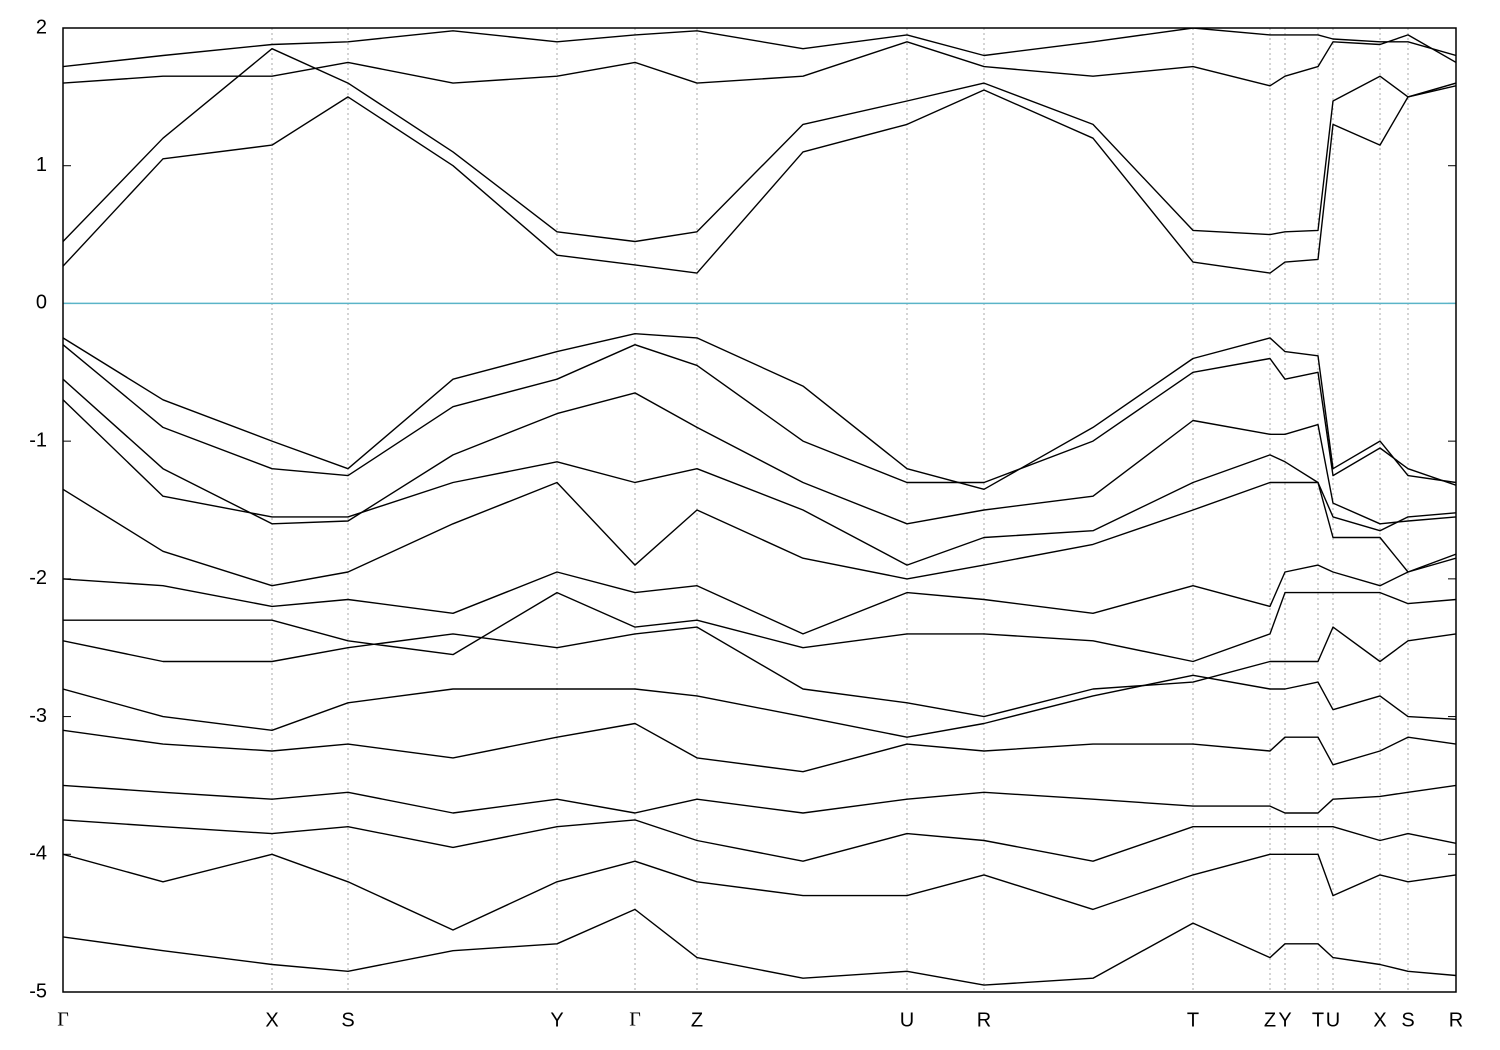 Image resolution: width=1500 pixels, height=1050 pixels. Describe the element at coordinates (41, 303) in the screenshot. I see `y-tick-label: 0` at that location.